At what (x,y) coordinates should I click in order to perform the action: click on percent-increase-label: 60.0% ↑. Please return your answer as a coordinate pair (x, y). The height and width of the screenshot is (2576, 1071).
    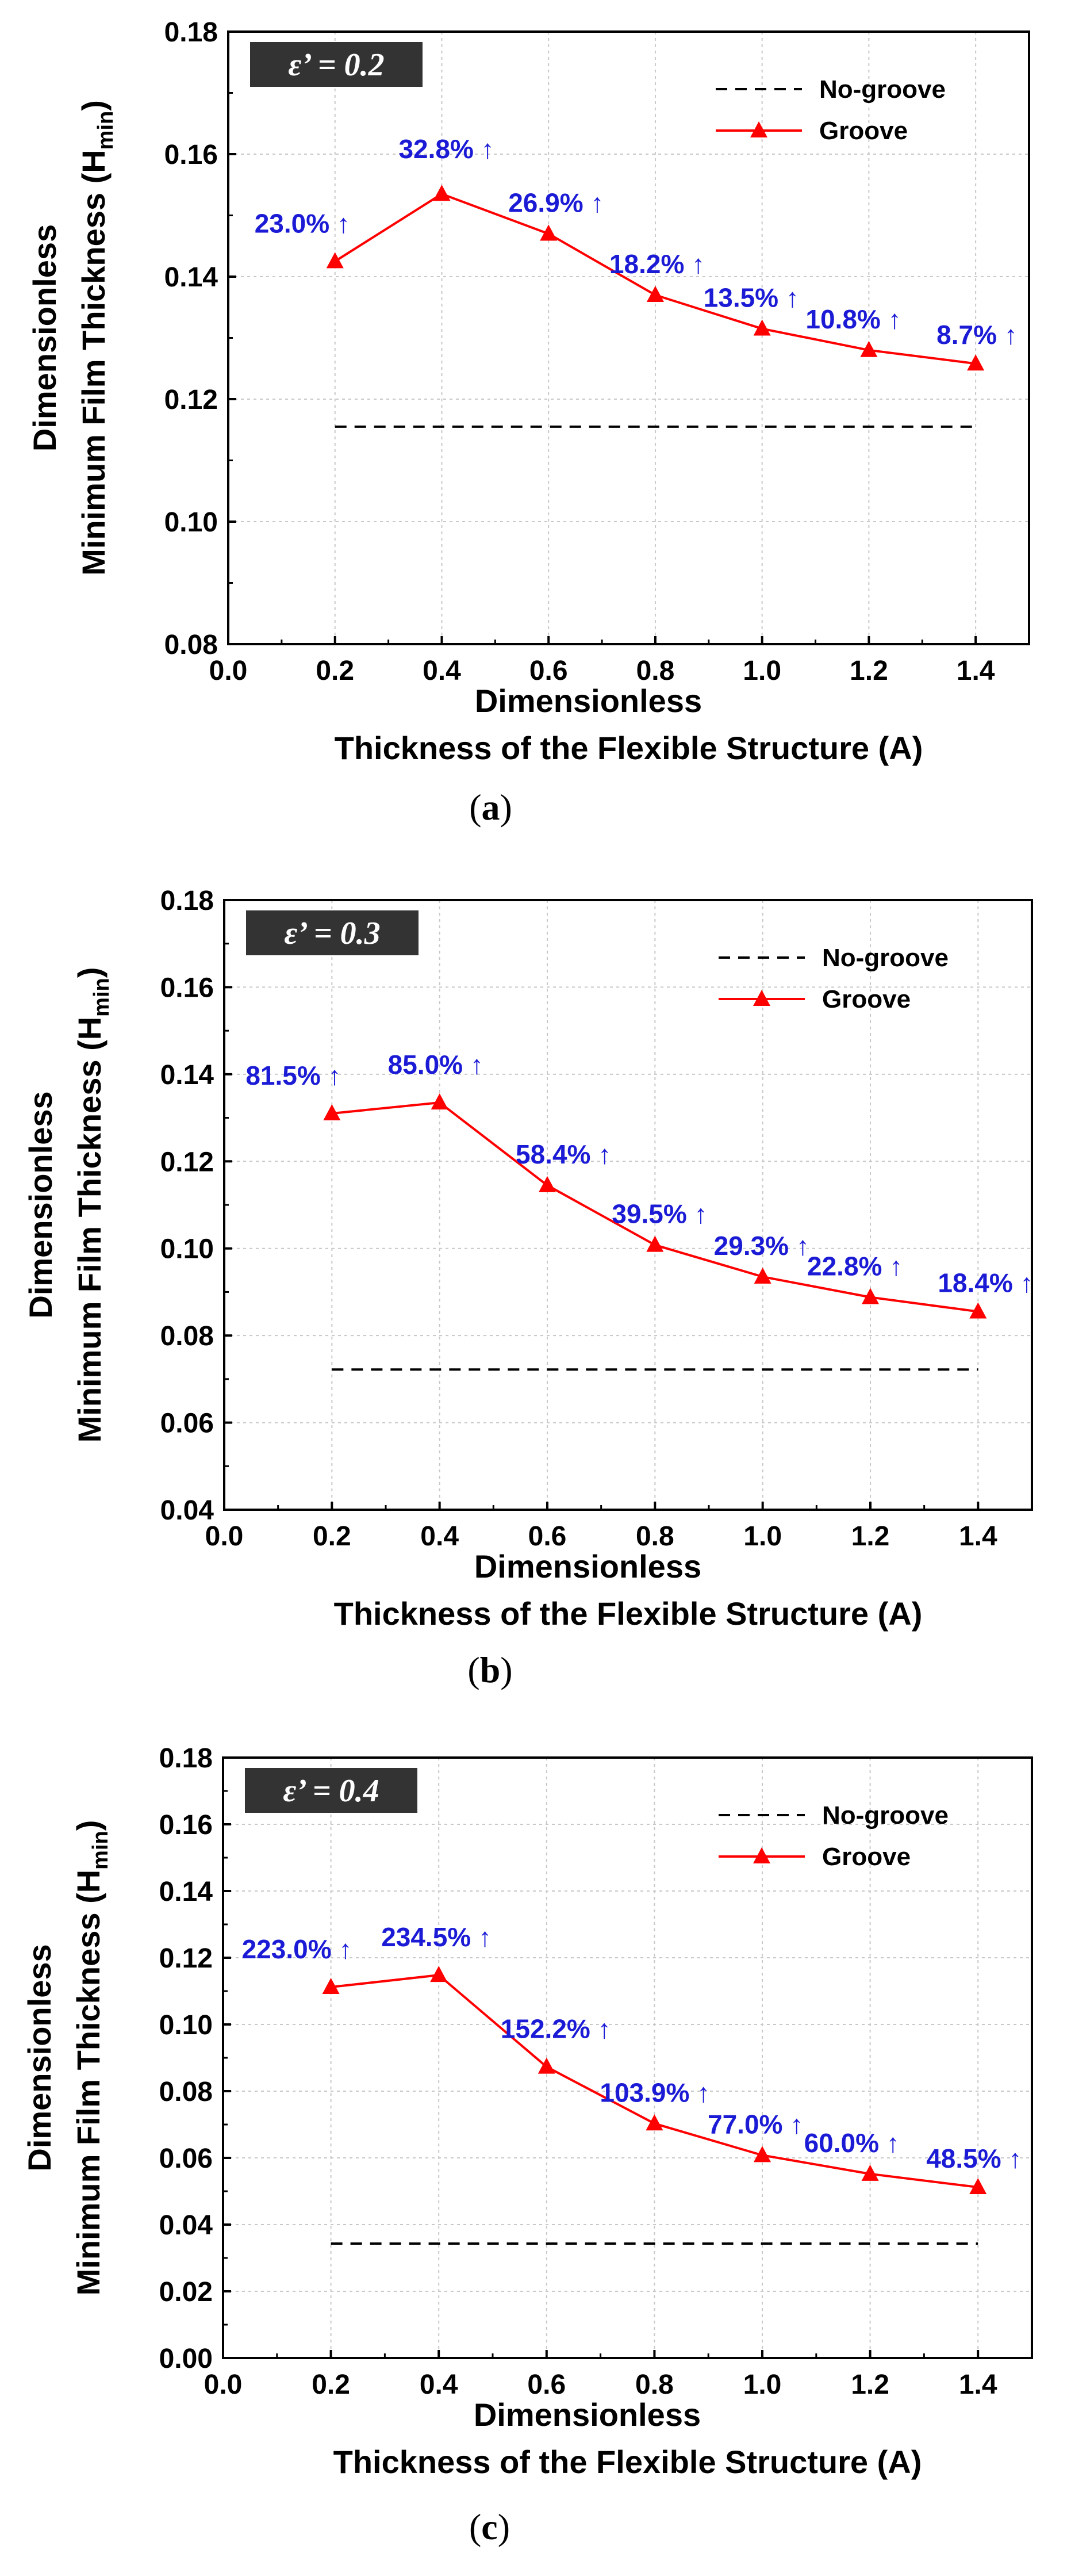
    Looking at the image, I should click on (852, 2143).